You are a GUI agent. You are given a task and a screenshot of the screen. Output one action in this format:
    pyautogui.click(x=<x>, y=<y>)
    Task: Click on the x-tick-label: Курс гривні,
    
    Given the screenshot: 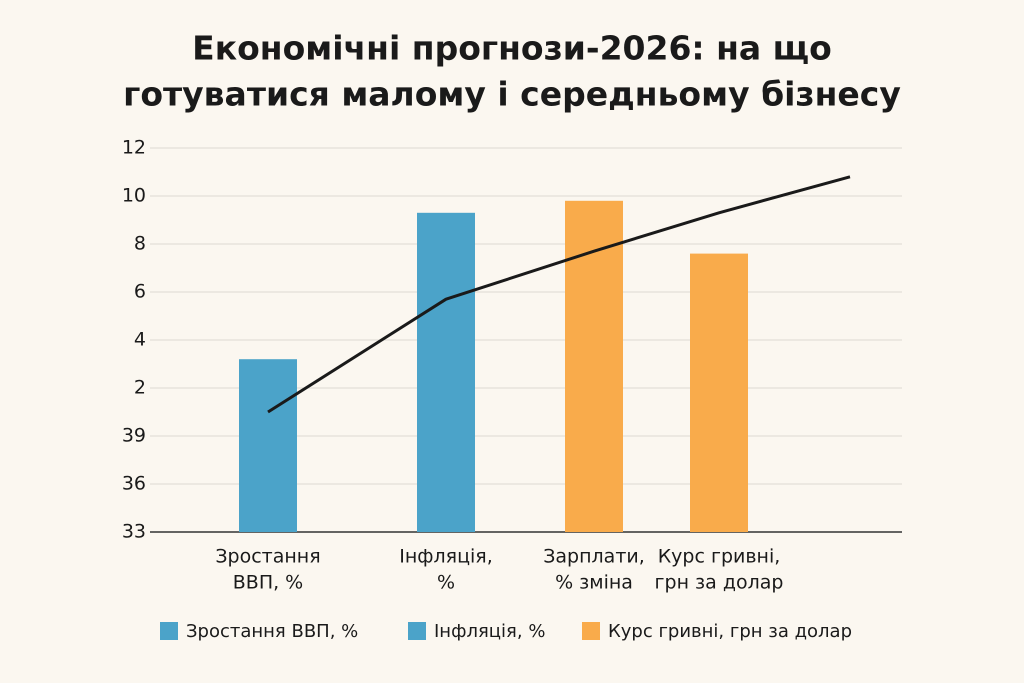 What is the action you would take?
    pyautogui.click(x=719, y=557)
    